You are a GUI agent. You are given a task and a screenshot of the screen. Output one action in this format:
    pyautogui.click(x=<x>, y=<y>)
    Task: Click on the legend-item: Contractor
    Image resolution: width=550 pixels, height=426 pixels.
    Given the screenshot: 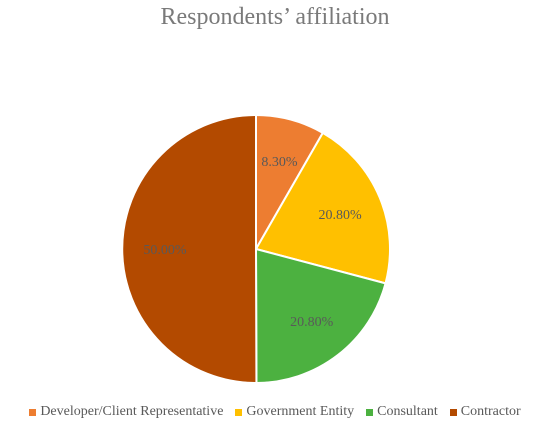 What is the action you would take?
    pyautogui.click(x=485, y=412)
    